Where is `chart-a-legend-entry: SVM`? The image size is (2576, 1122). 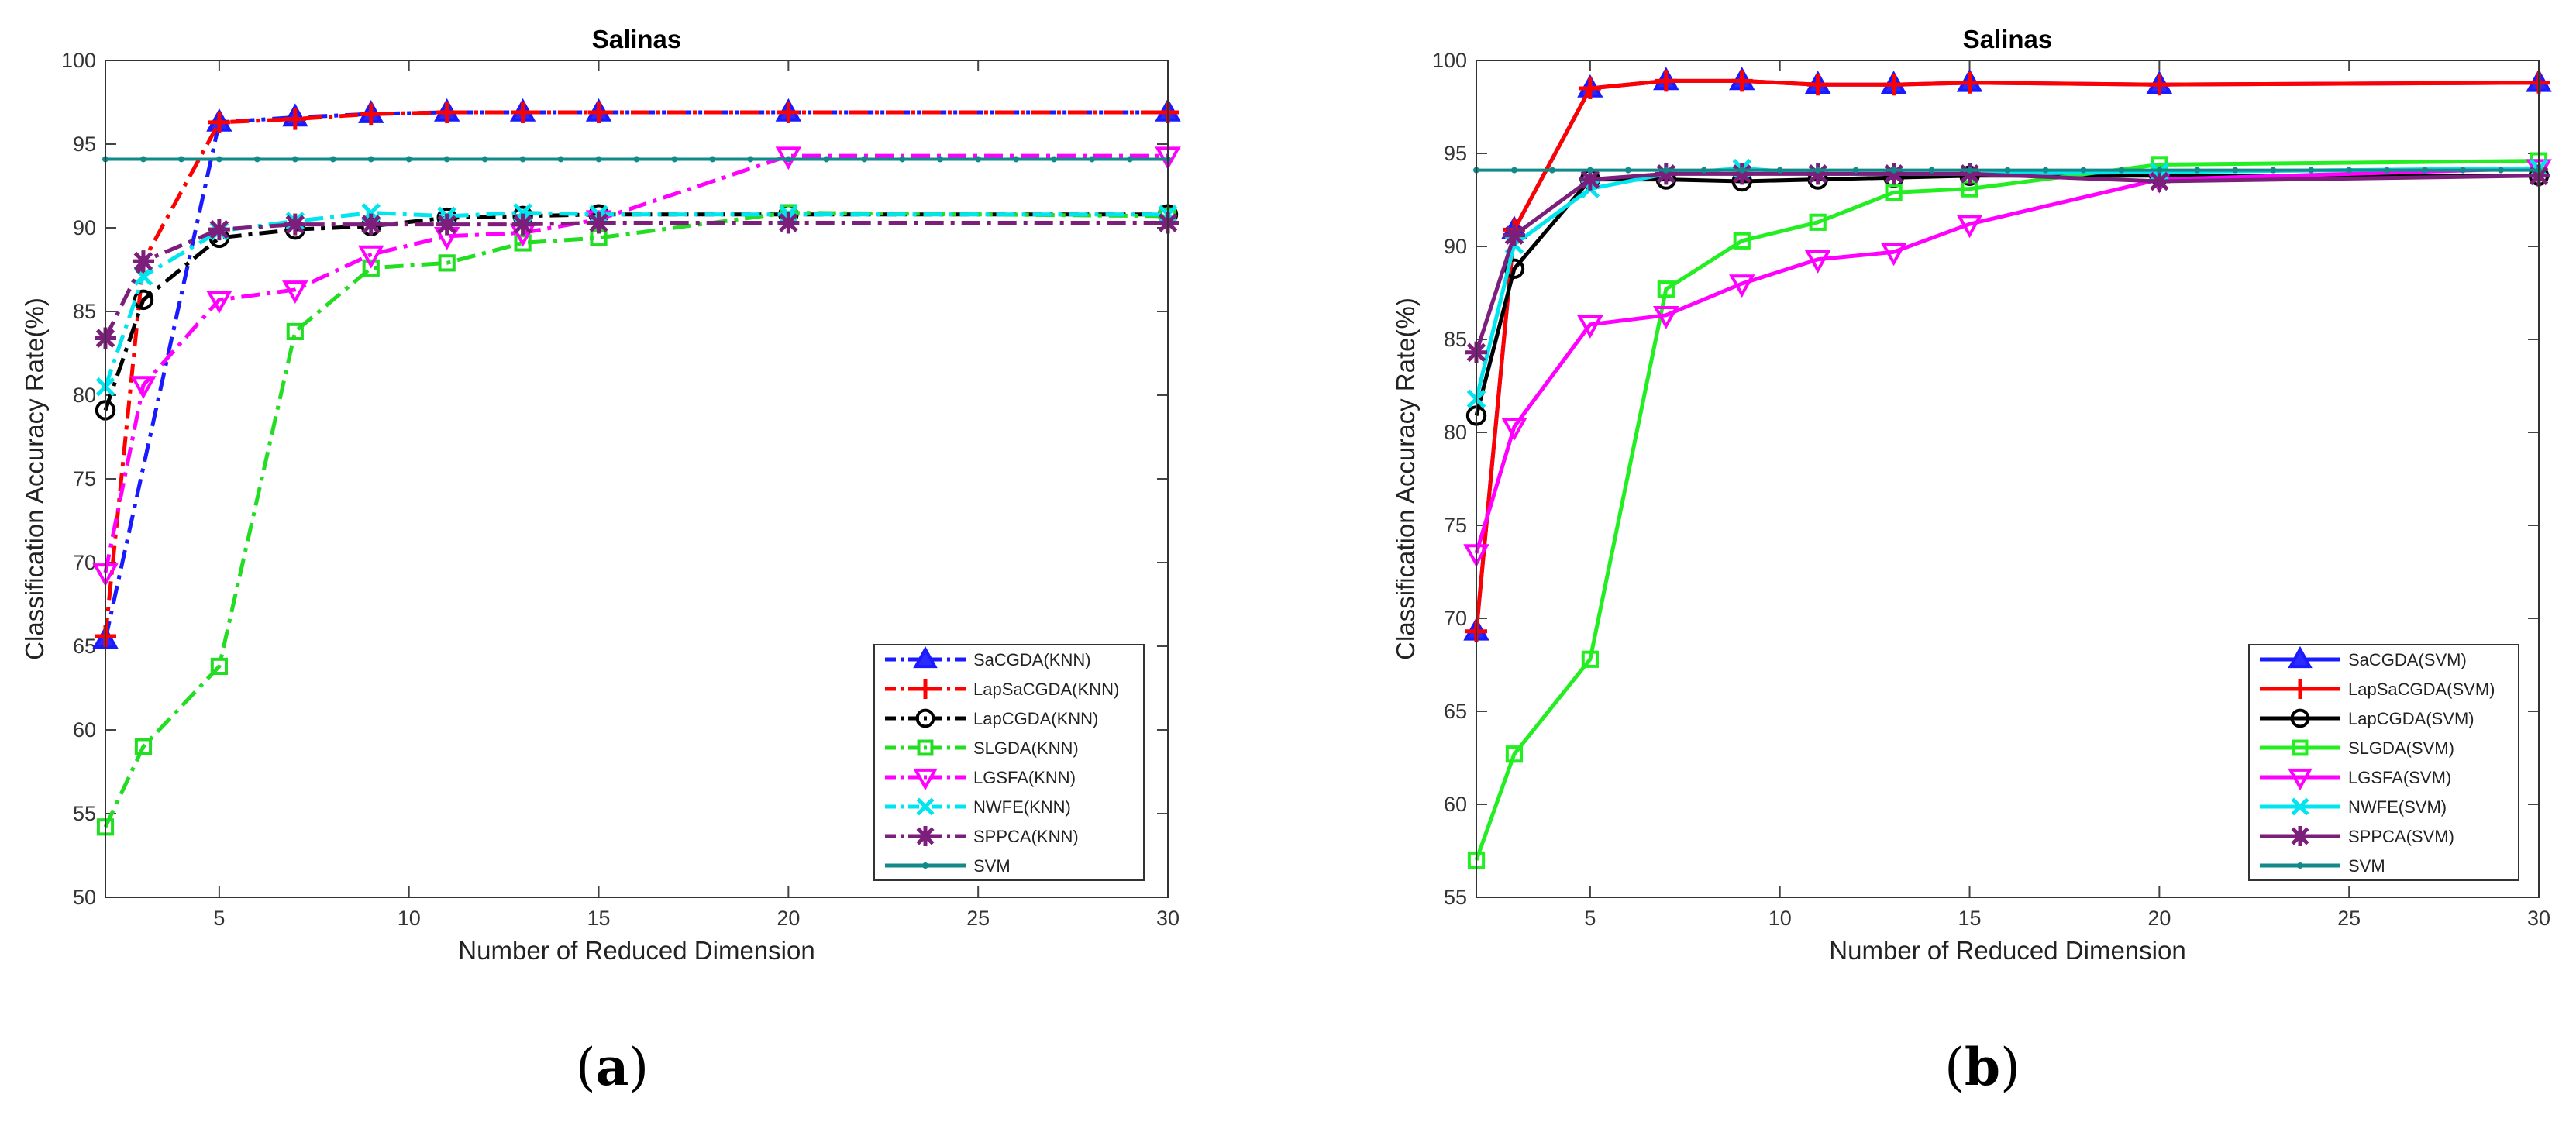
chart-a-legend-entry: SVM is located at coordinates (992, 866).